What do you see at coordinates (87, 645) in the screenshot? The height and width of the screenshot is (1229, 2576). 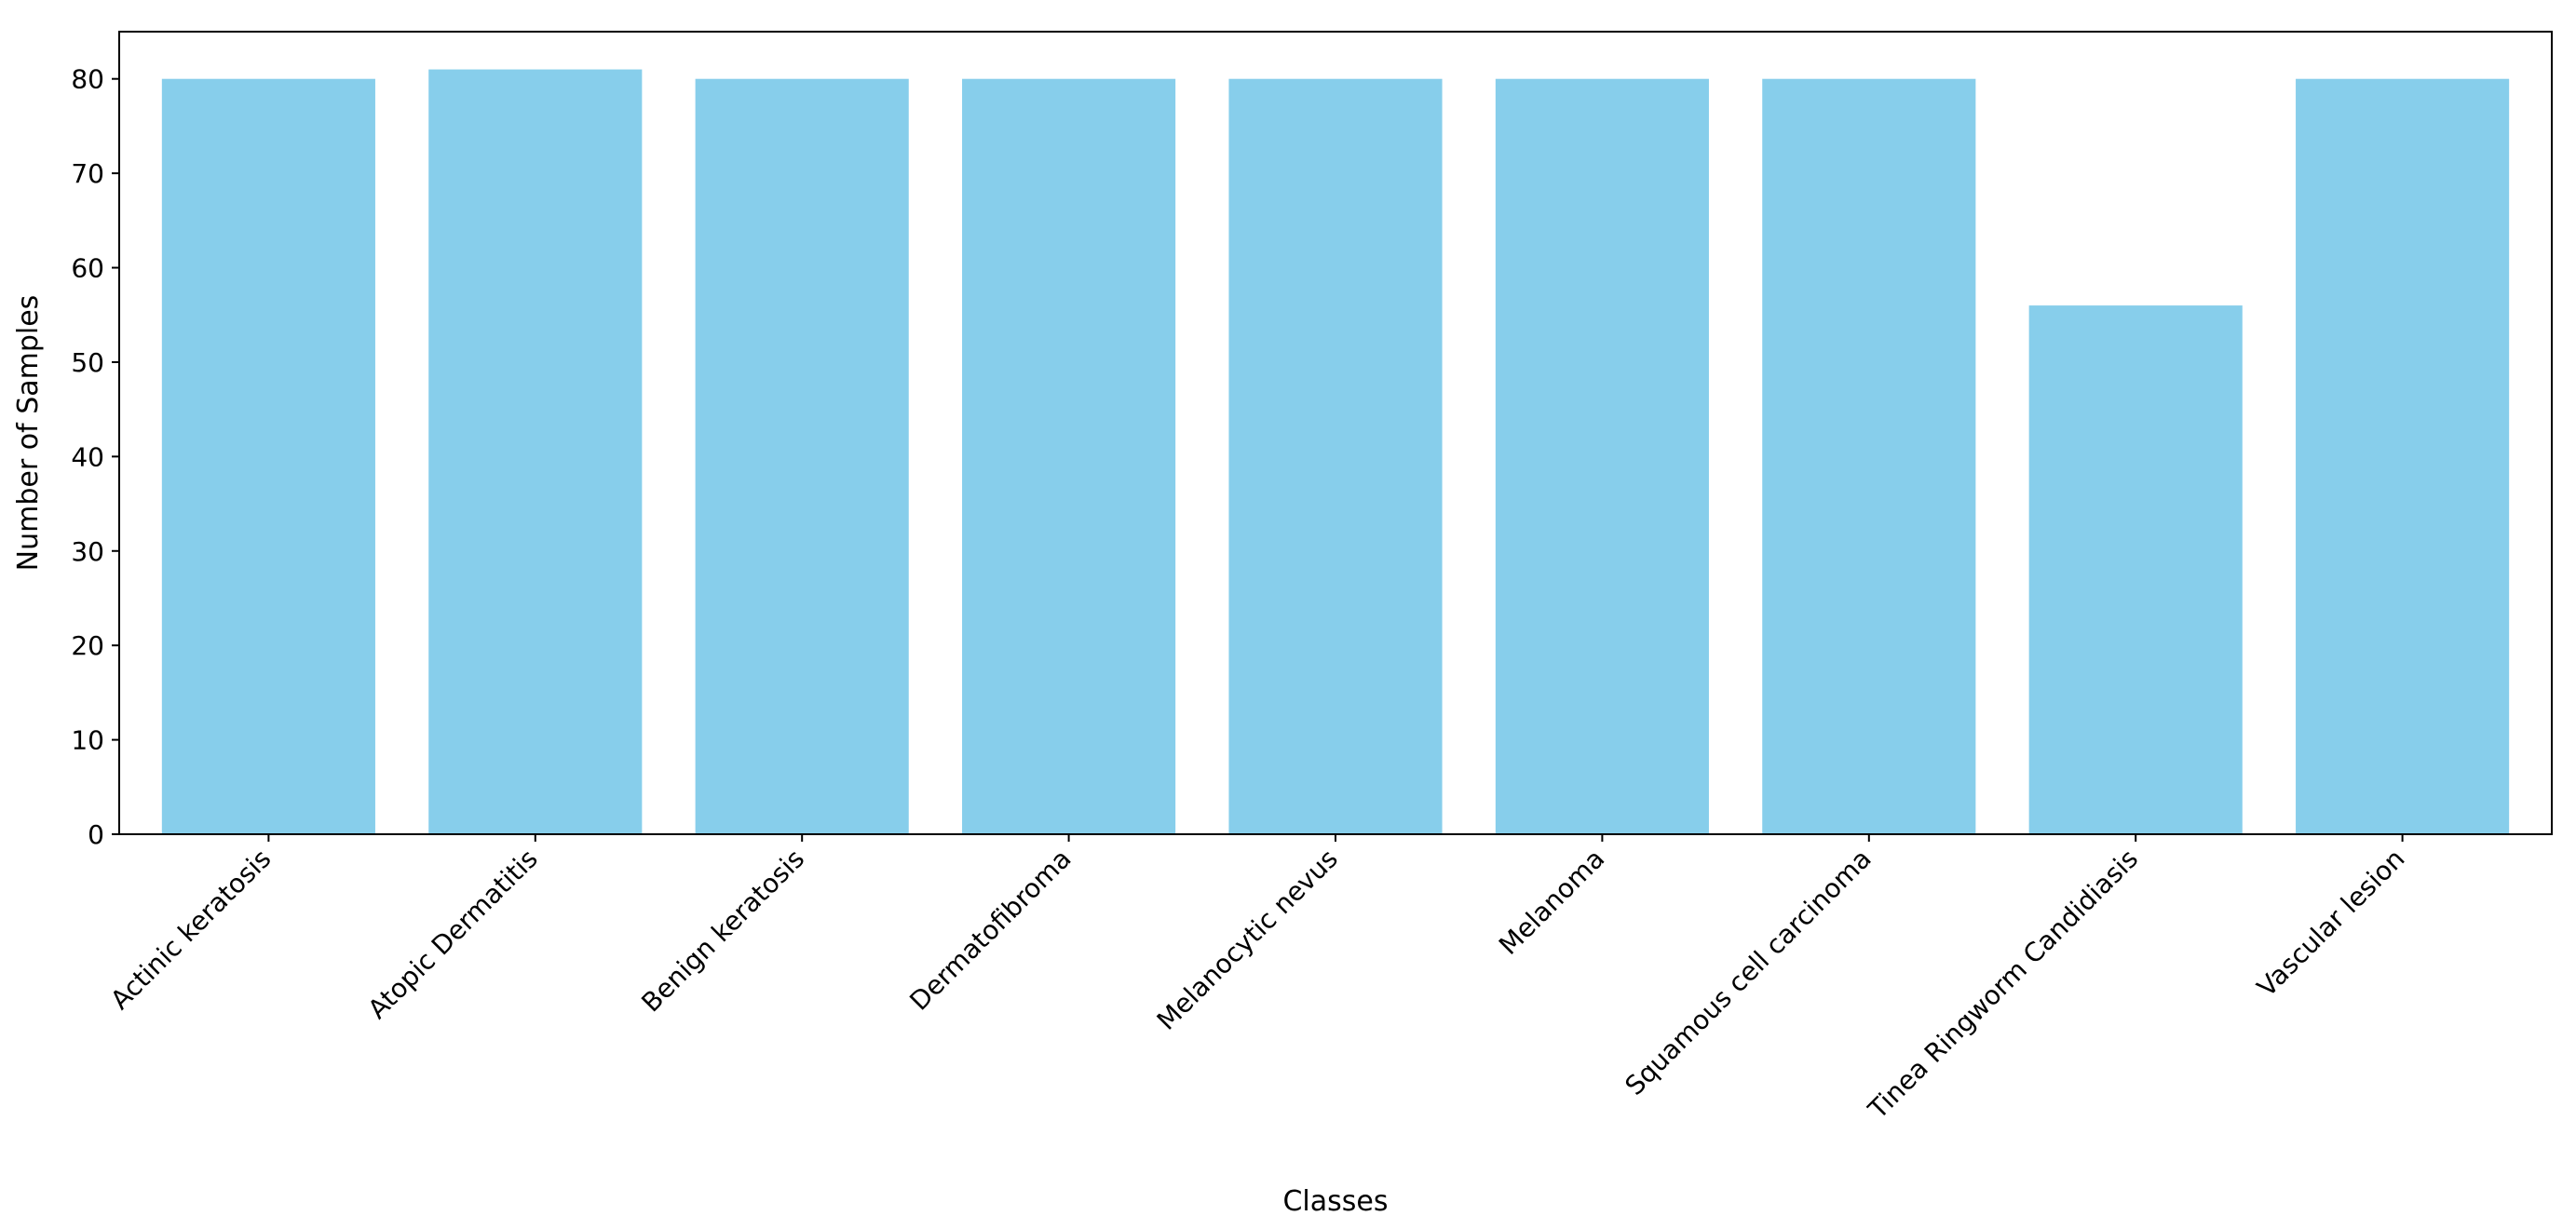 I see `y-tick-label: 20` at bounding box center [87, 645].